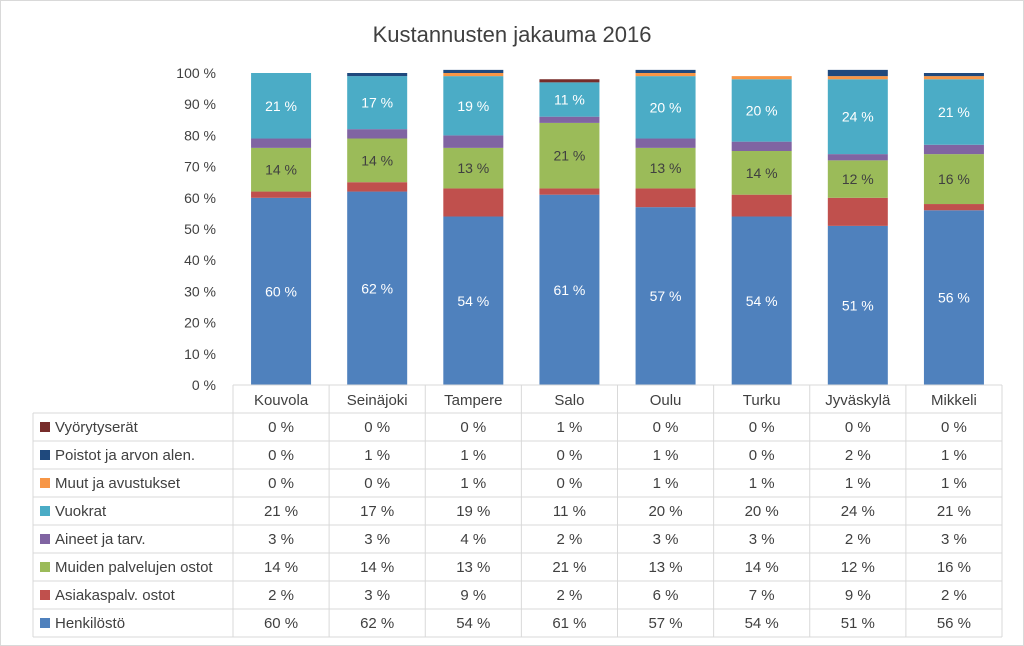  Describe the element at coordinates (954, 400) in the screenshot. I see `x-category-label: Mikkeli` at that location.